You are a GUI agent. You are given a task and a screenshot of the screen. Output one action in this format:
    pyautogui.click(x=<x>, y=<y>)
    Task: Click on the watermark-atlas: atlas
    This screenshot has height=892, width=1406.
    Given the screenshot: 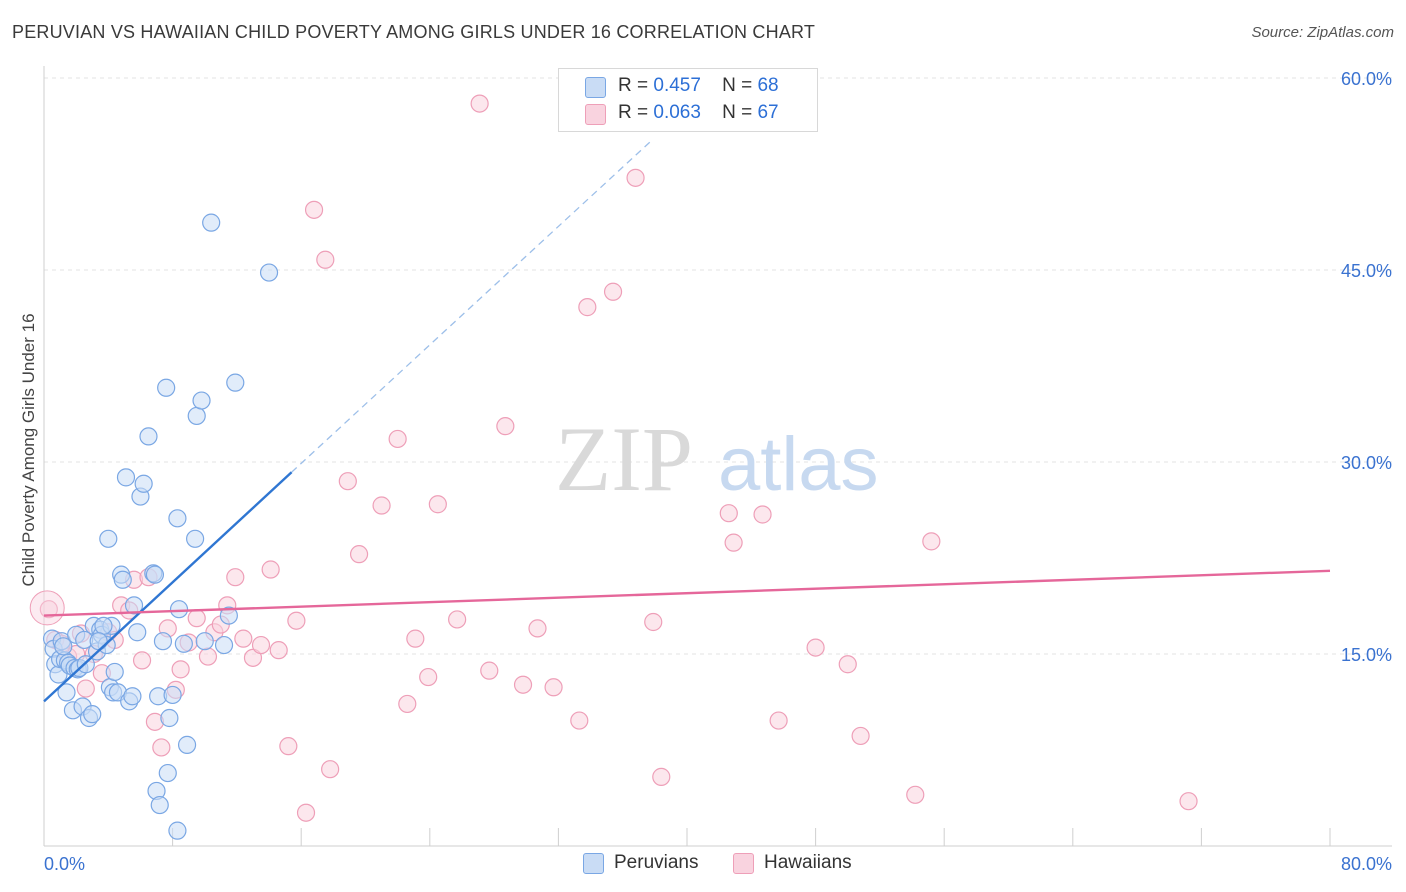 What is the action you would take?
    pyautogui.click(x=798, y=464)
    